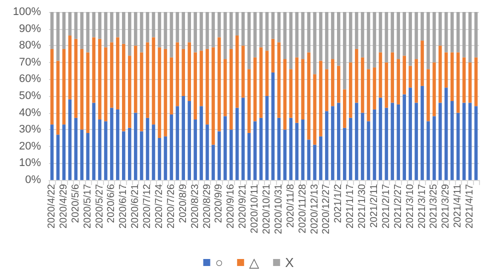  I want to click on x-tick-label: 2021/1/2, so click(338, 203).